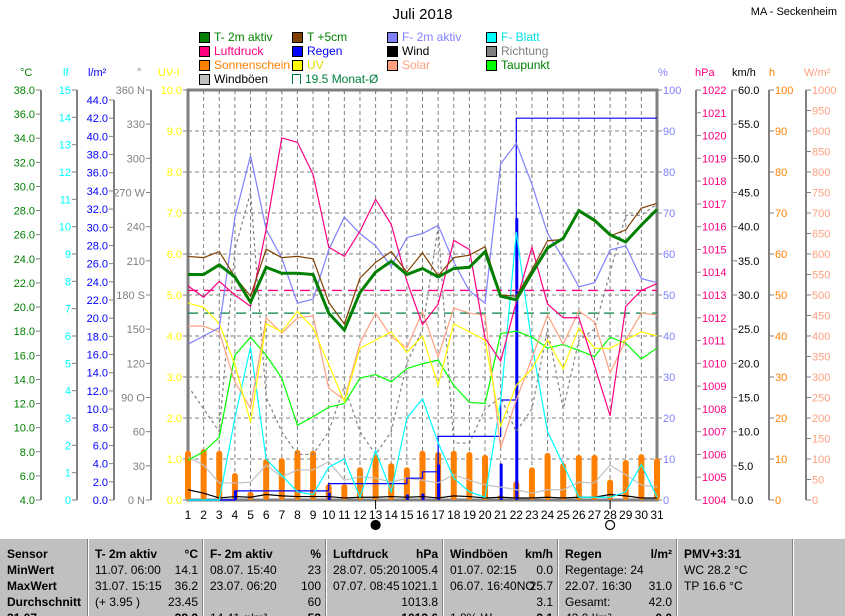  Describe the element at coordinates (97, 73) in the screenshot. I see `axis-unit-rain: l/m²` at that location.